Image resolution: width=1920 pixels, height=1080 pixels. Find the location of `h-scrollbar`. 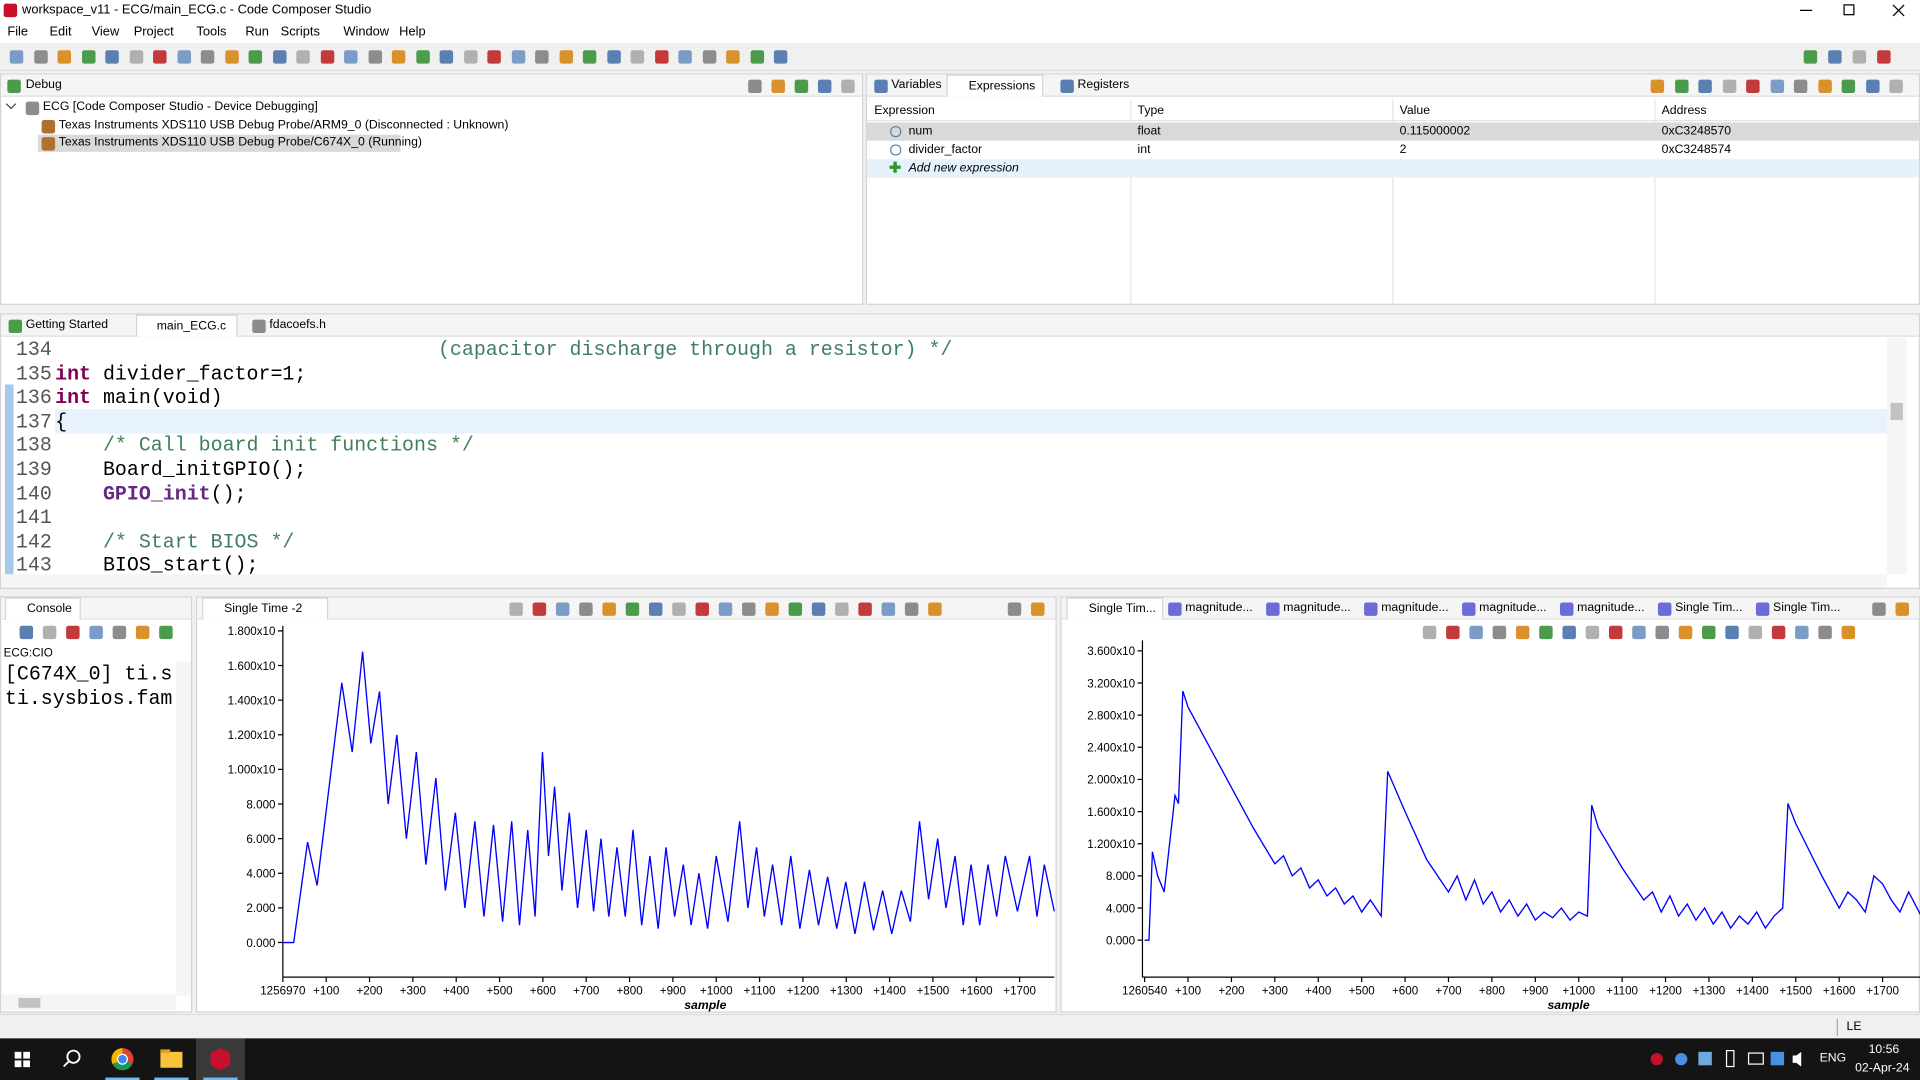

h-scrollbar is located at coordinates (944, 581).